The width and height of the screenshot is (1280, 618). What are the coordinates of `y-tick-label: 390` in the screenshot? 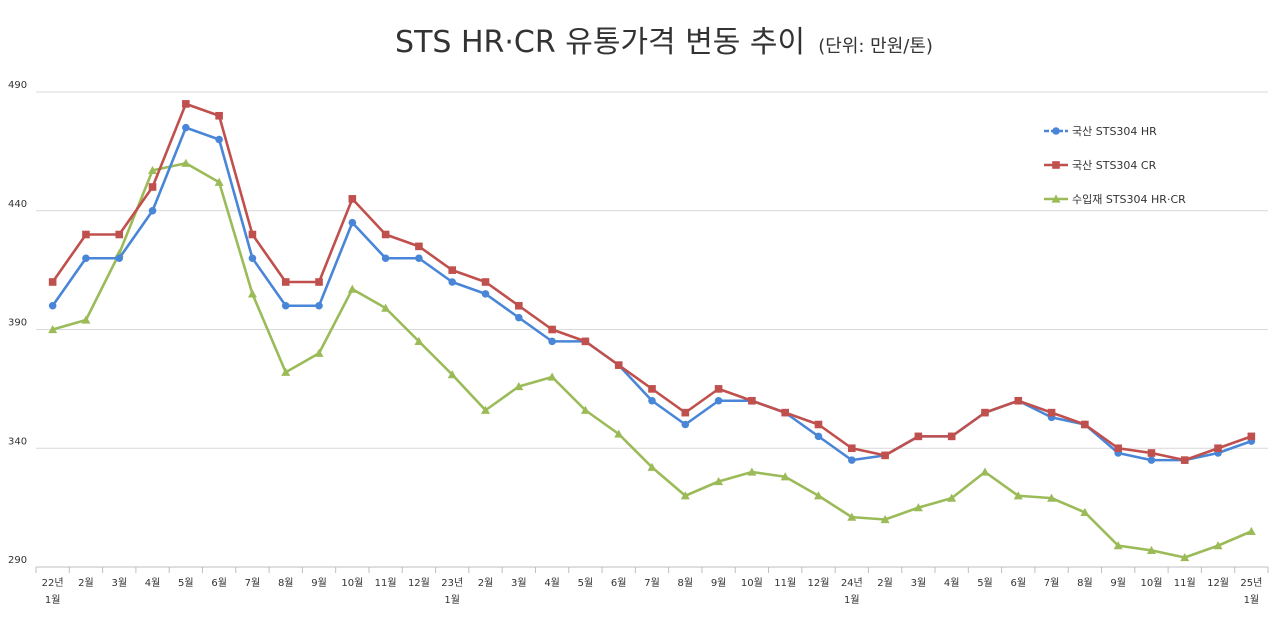 It's located at (17, 323).